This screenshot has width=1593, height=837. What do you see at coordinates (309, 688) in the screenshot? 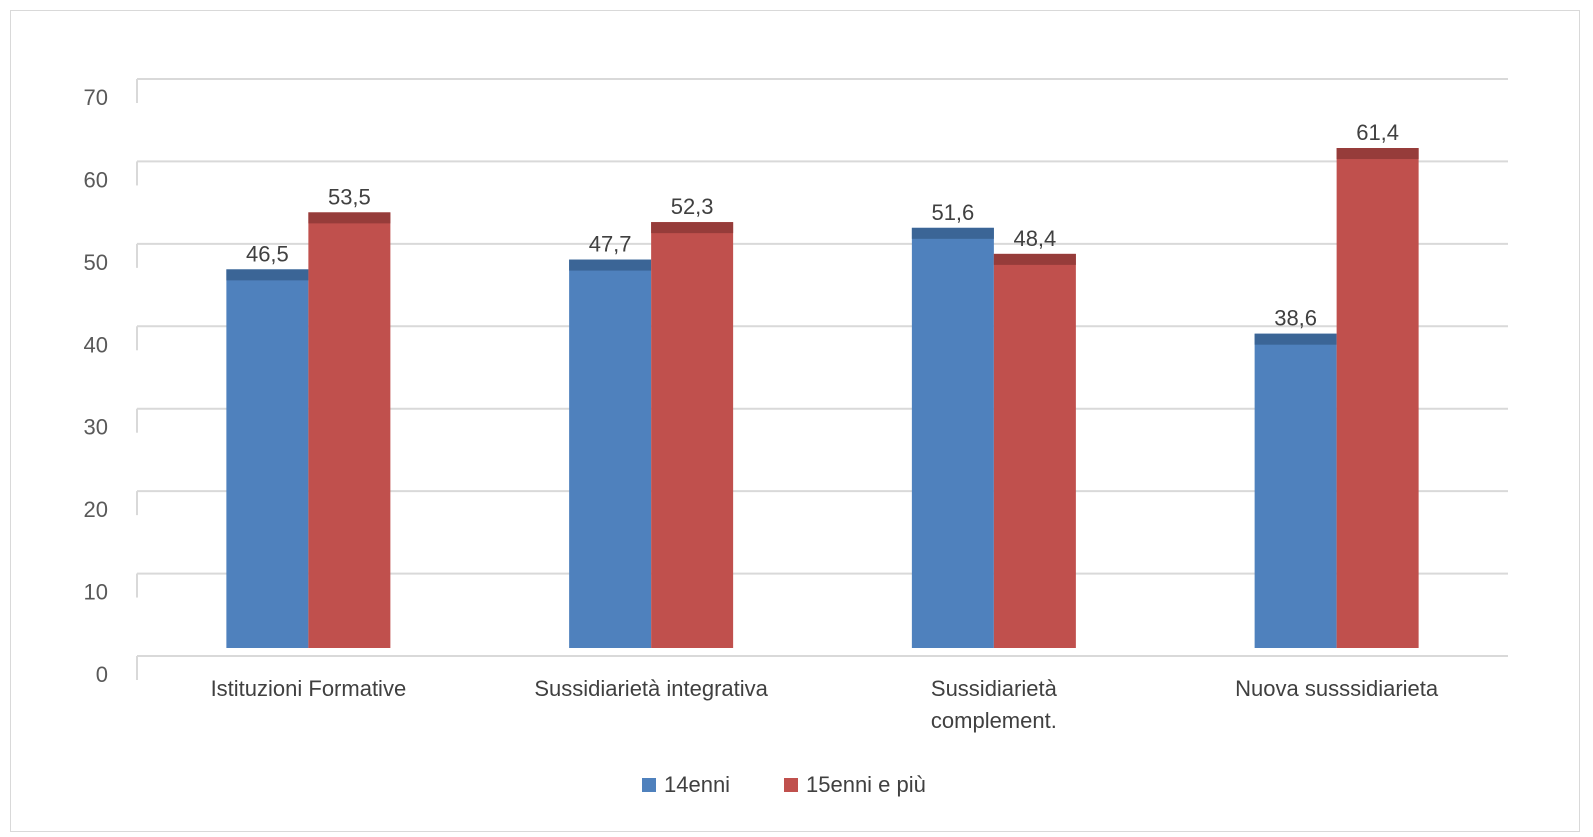
I see `category-label-0: Istituzioni Formative` at bounding box center [309, 688].